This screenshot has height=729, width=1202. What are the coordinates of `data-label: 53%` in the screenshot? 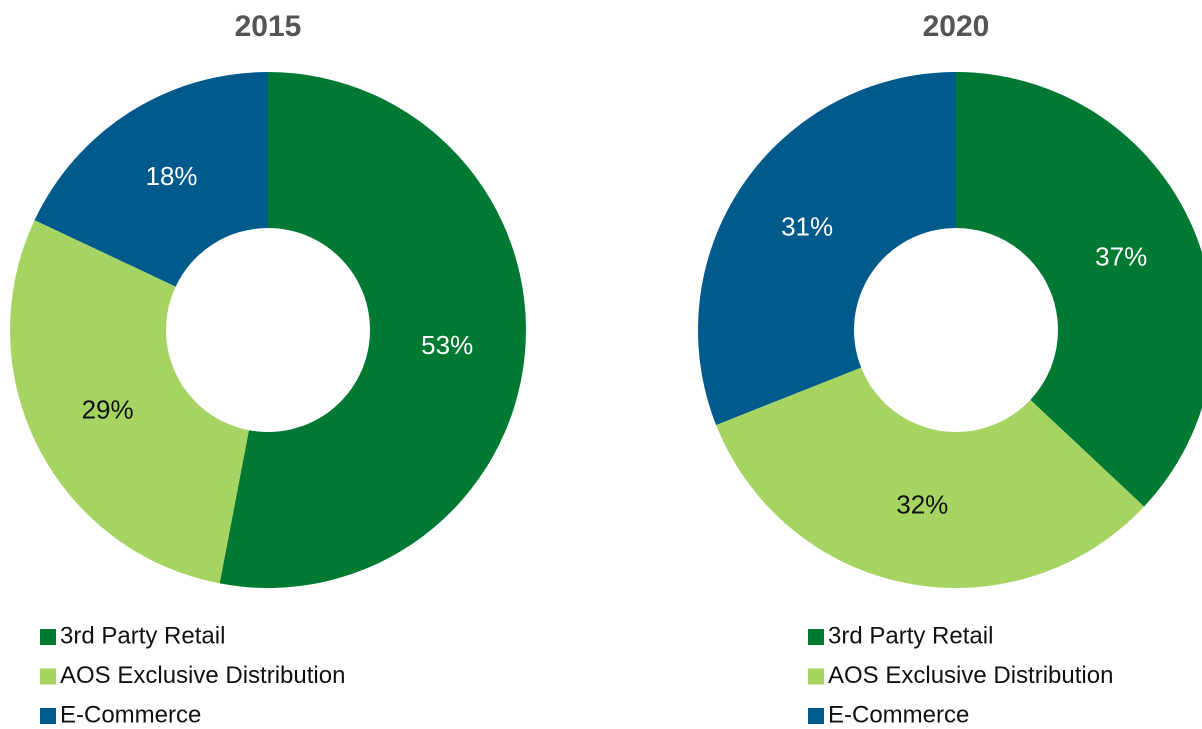 It's located at (447, 345).